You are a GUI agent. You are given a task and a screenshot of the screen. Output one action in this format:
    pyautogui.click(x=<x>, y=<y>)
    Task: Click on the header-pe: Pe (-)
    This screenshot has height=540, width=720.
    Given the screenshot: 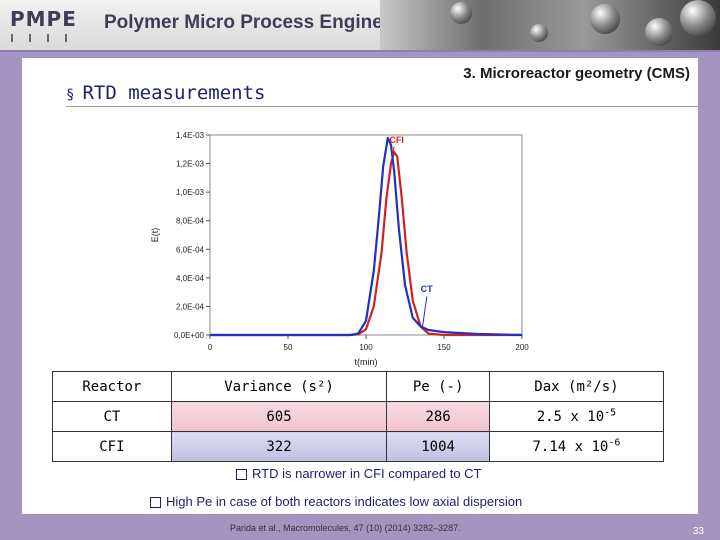 What is the action you would take?
    pyautogui.click(x=438, y=386)
    